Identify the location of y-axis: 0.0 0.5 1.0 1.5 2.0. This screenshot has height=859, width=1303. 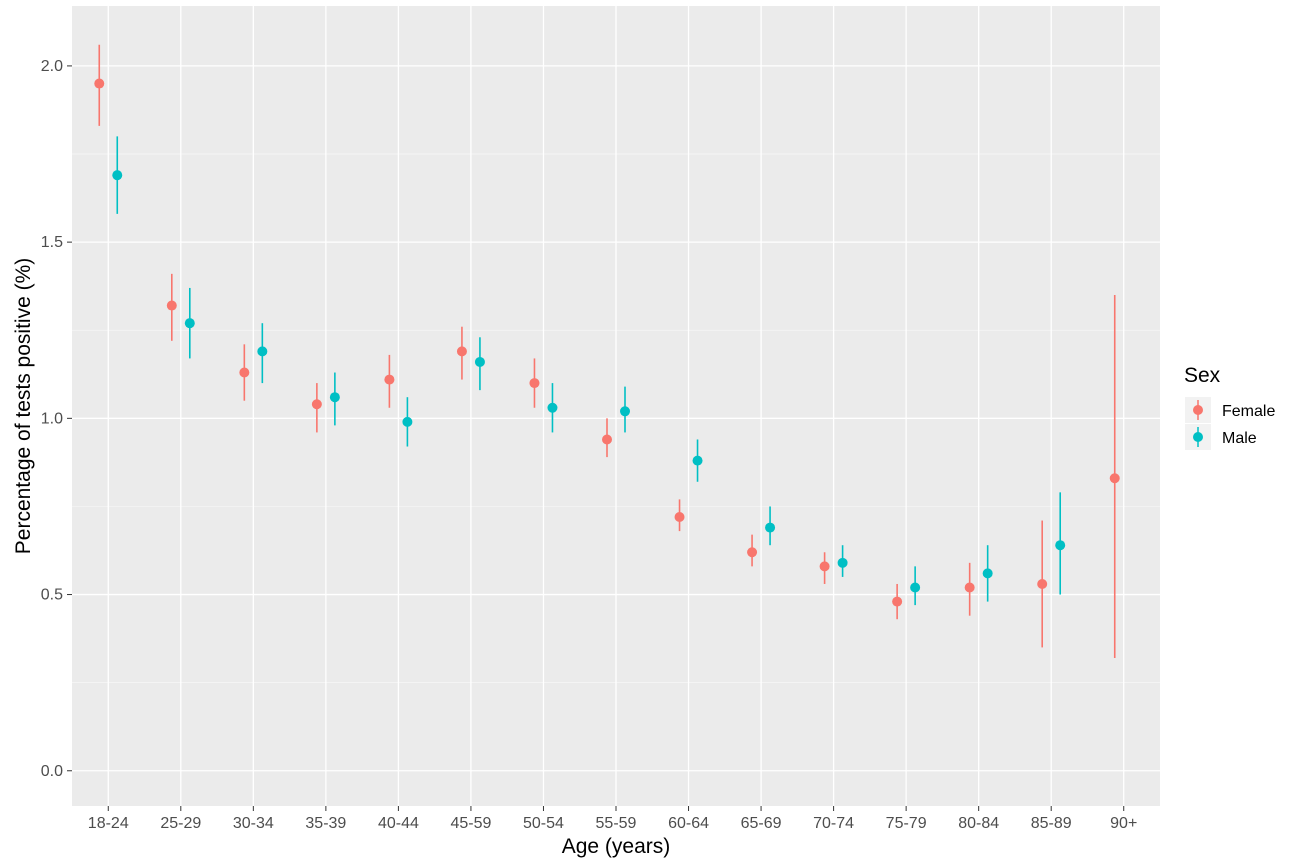
(56, 419).